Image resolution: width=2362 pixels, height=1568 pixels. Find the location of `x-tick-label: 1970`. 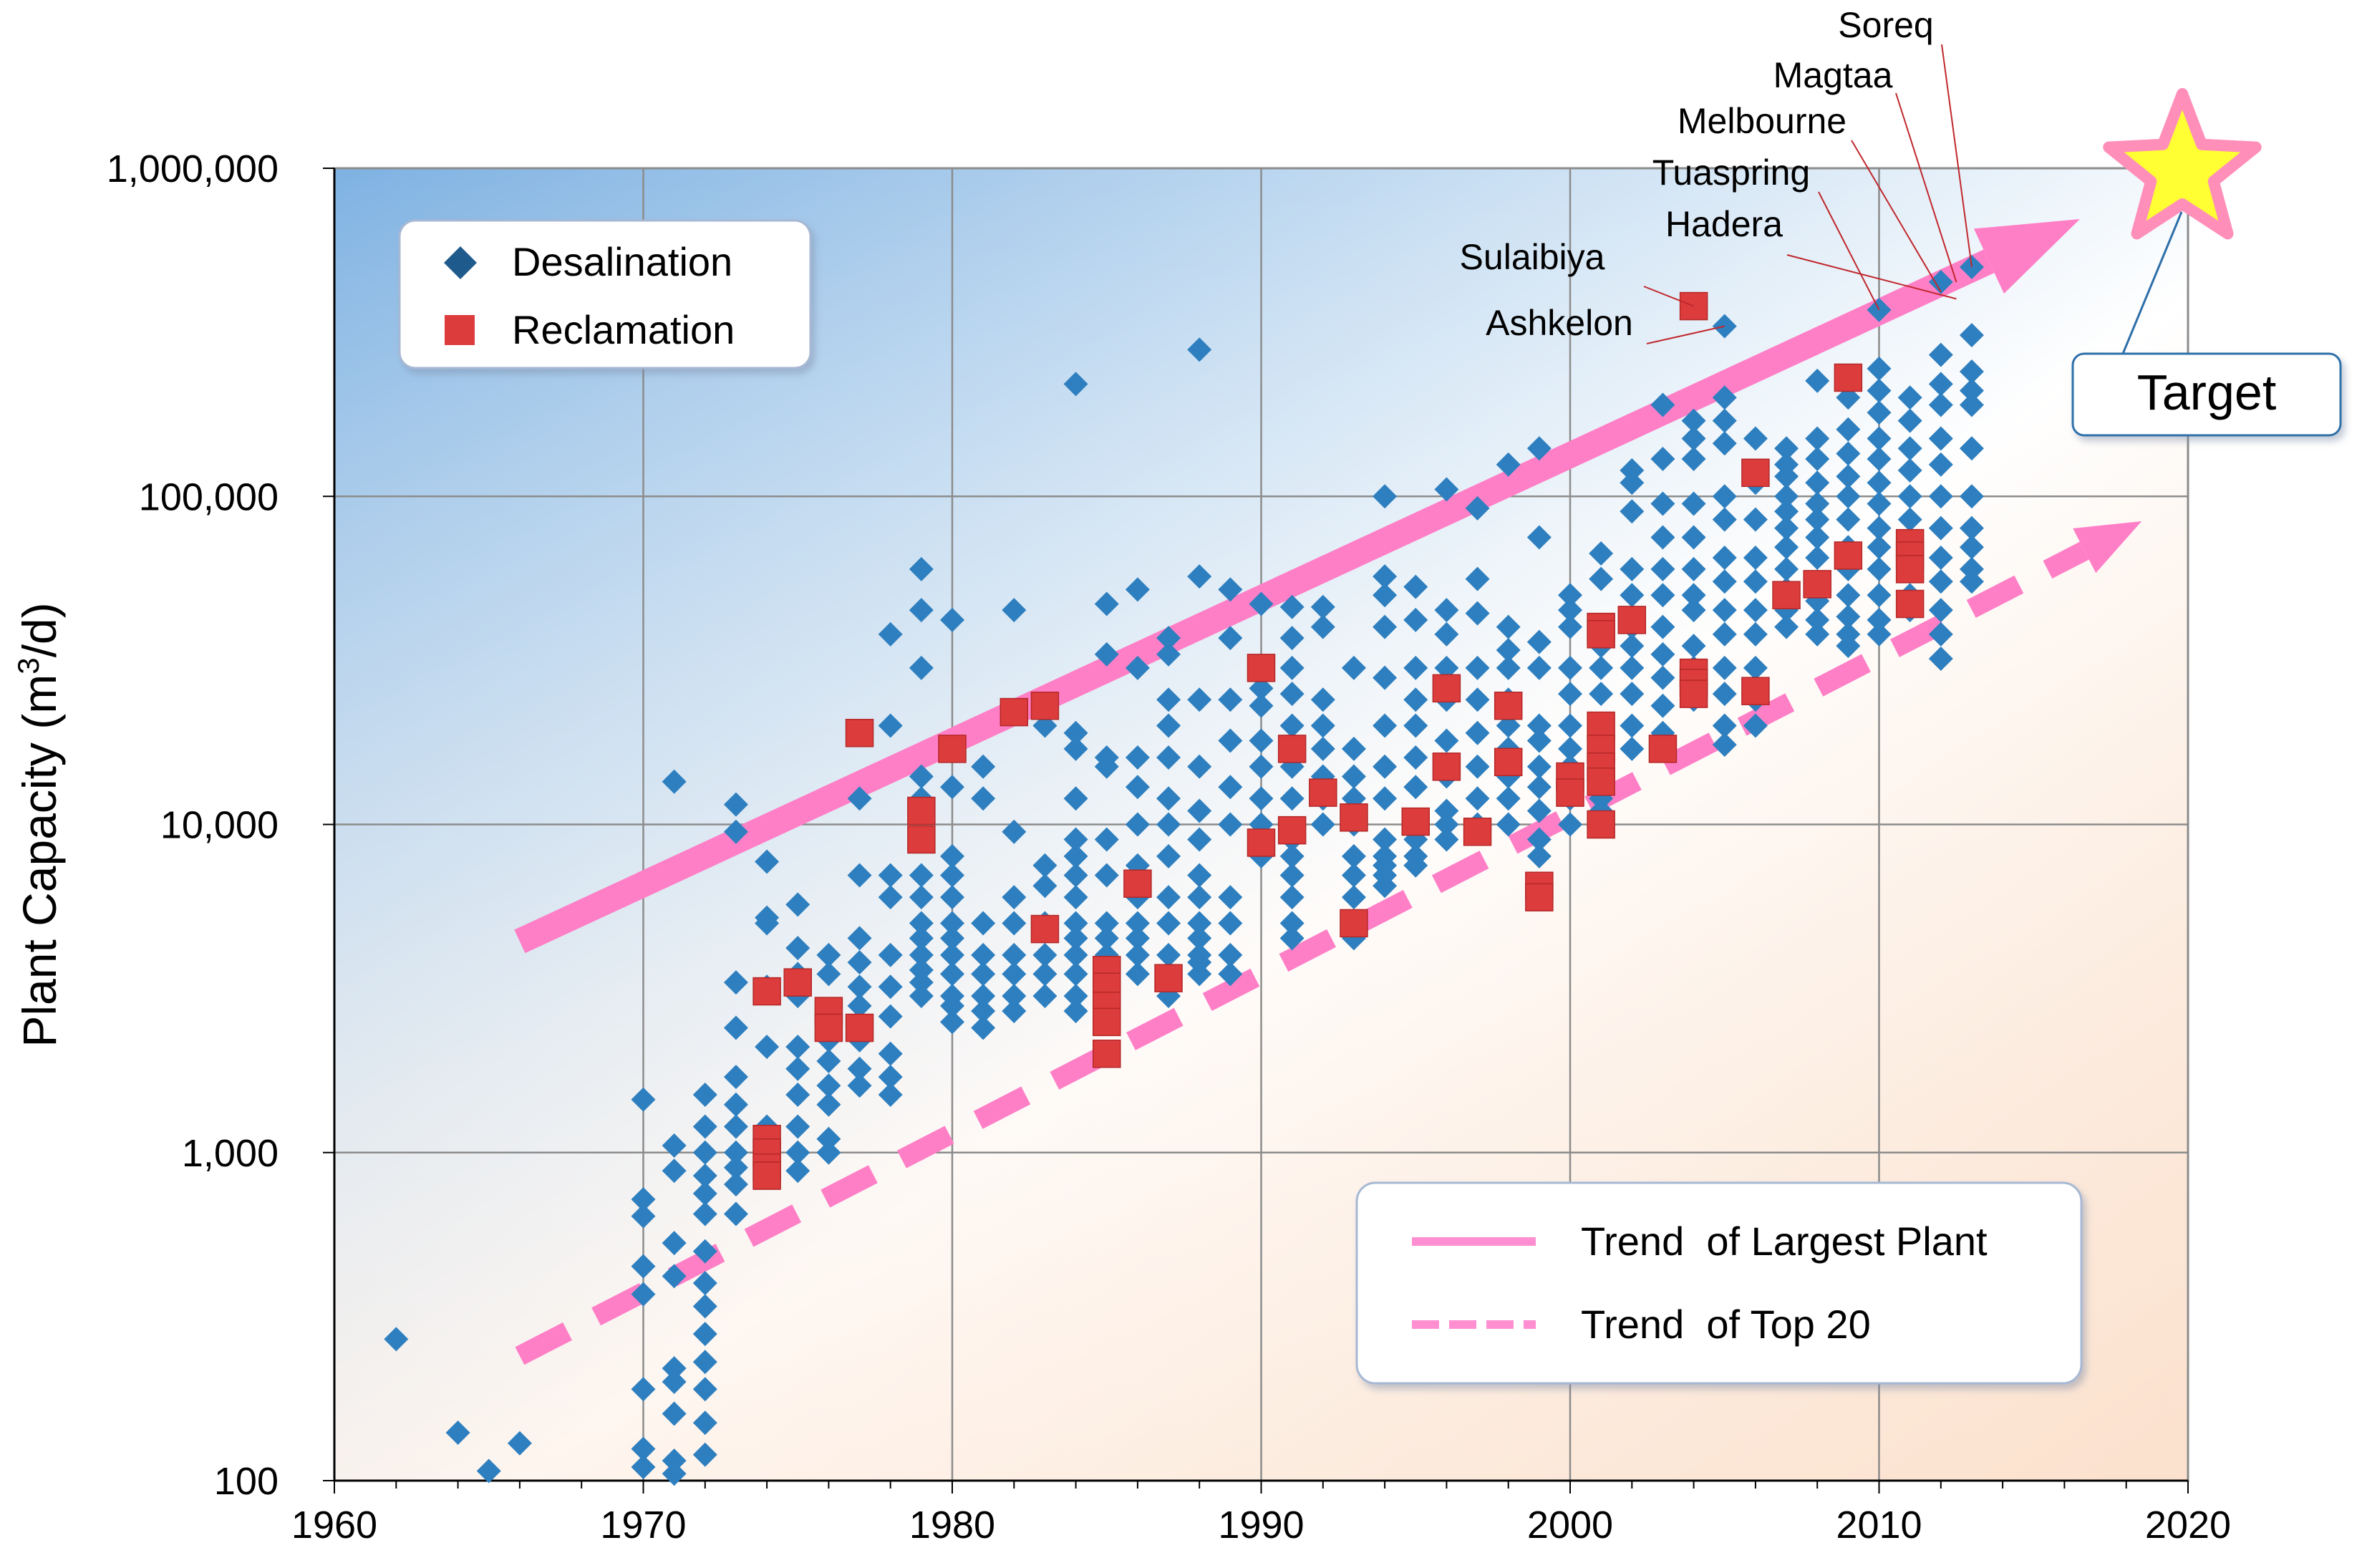

x-tick-label: 1970 is located at coordinates (643, 1525).